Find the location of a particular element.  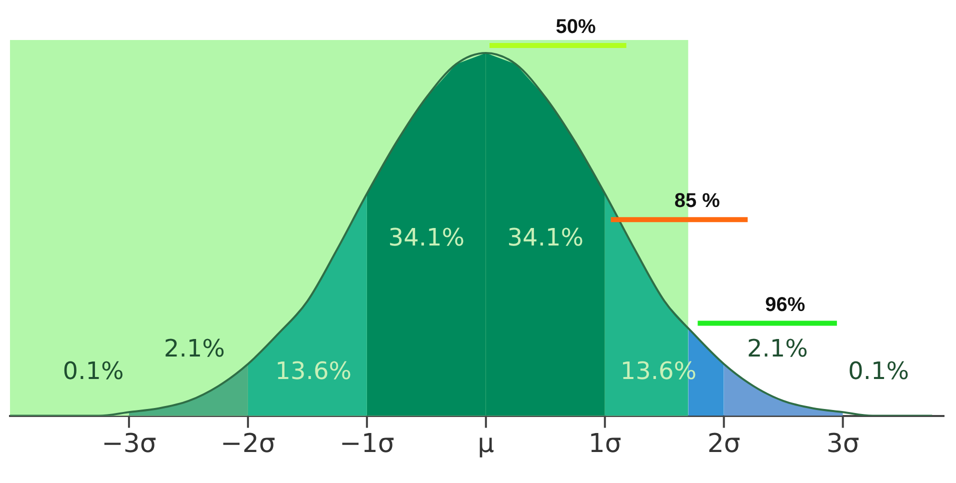

x-tick-label: −2σ is located at coordinates (248, 444).